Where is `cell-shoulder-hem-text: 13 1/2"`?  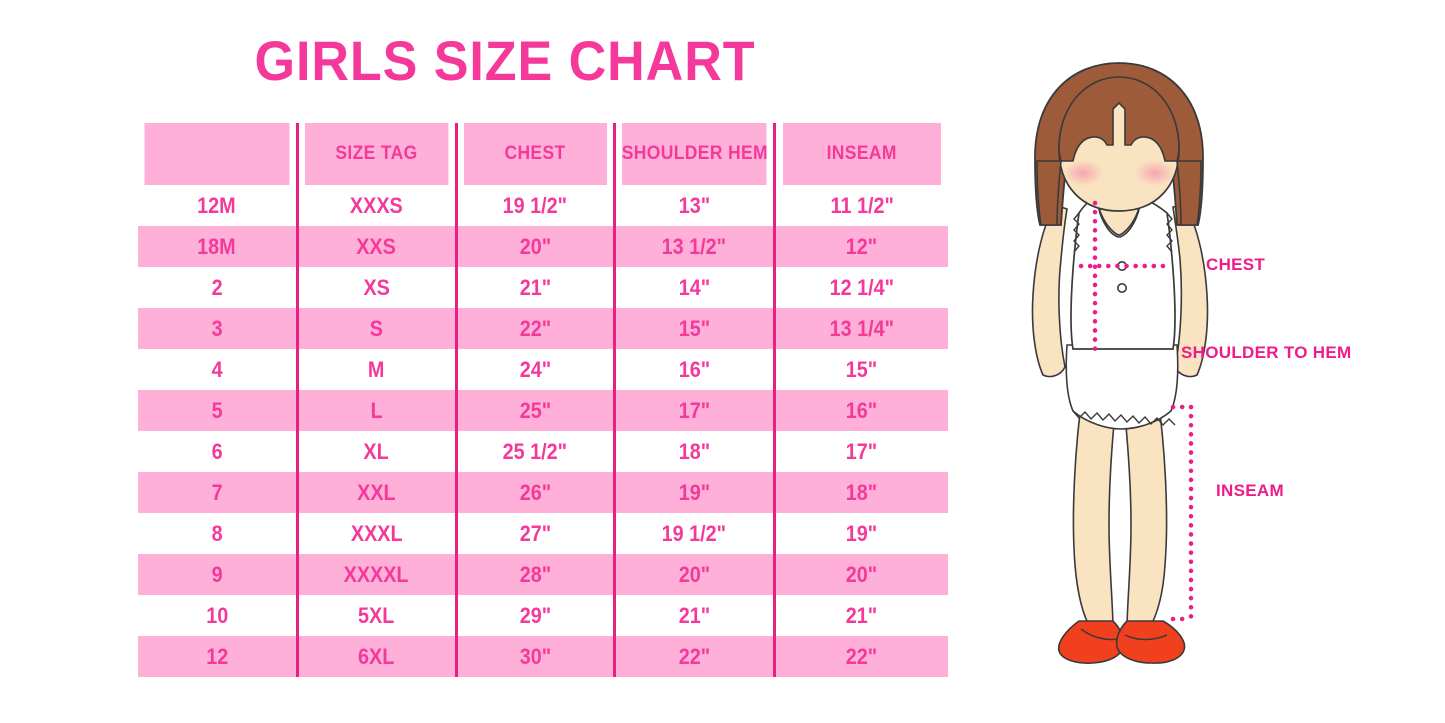 cell-shoulder-hem-text: 13 1/2" is located at coordinates (694, 246).